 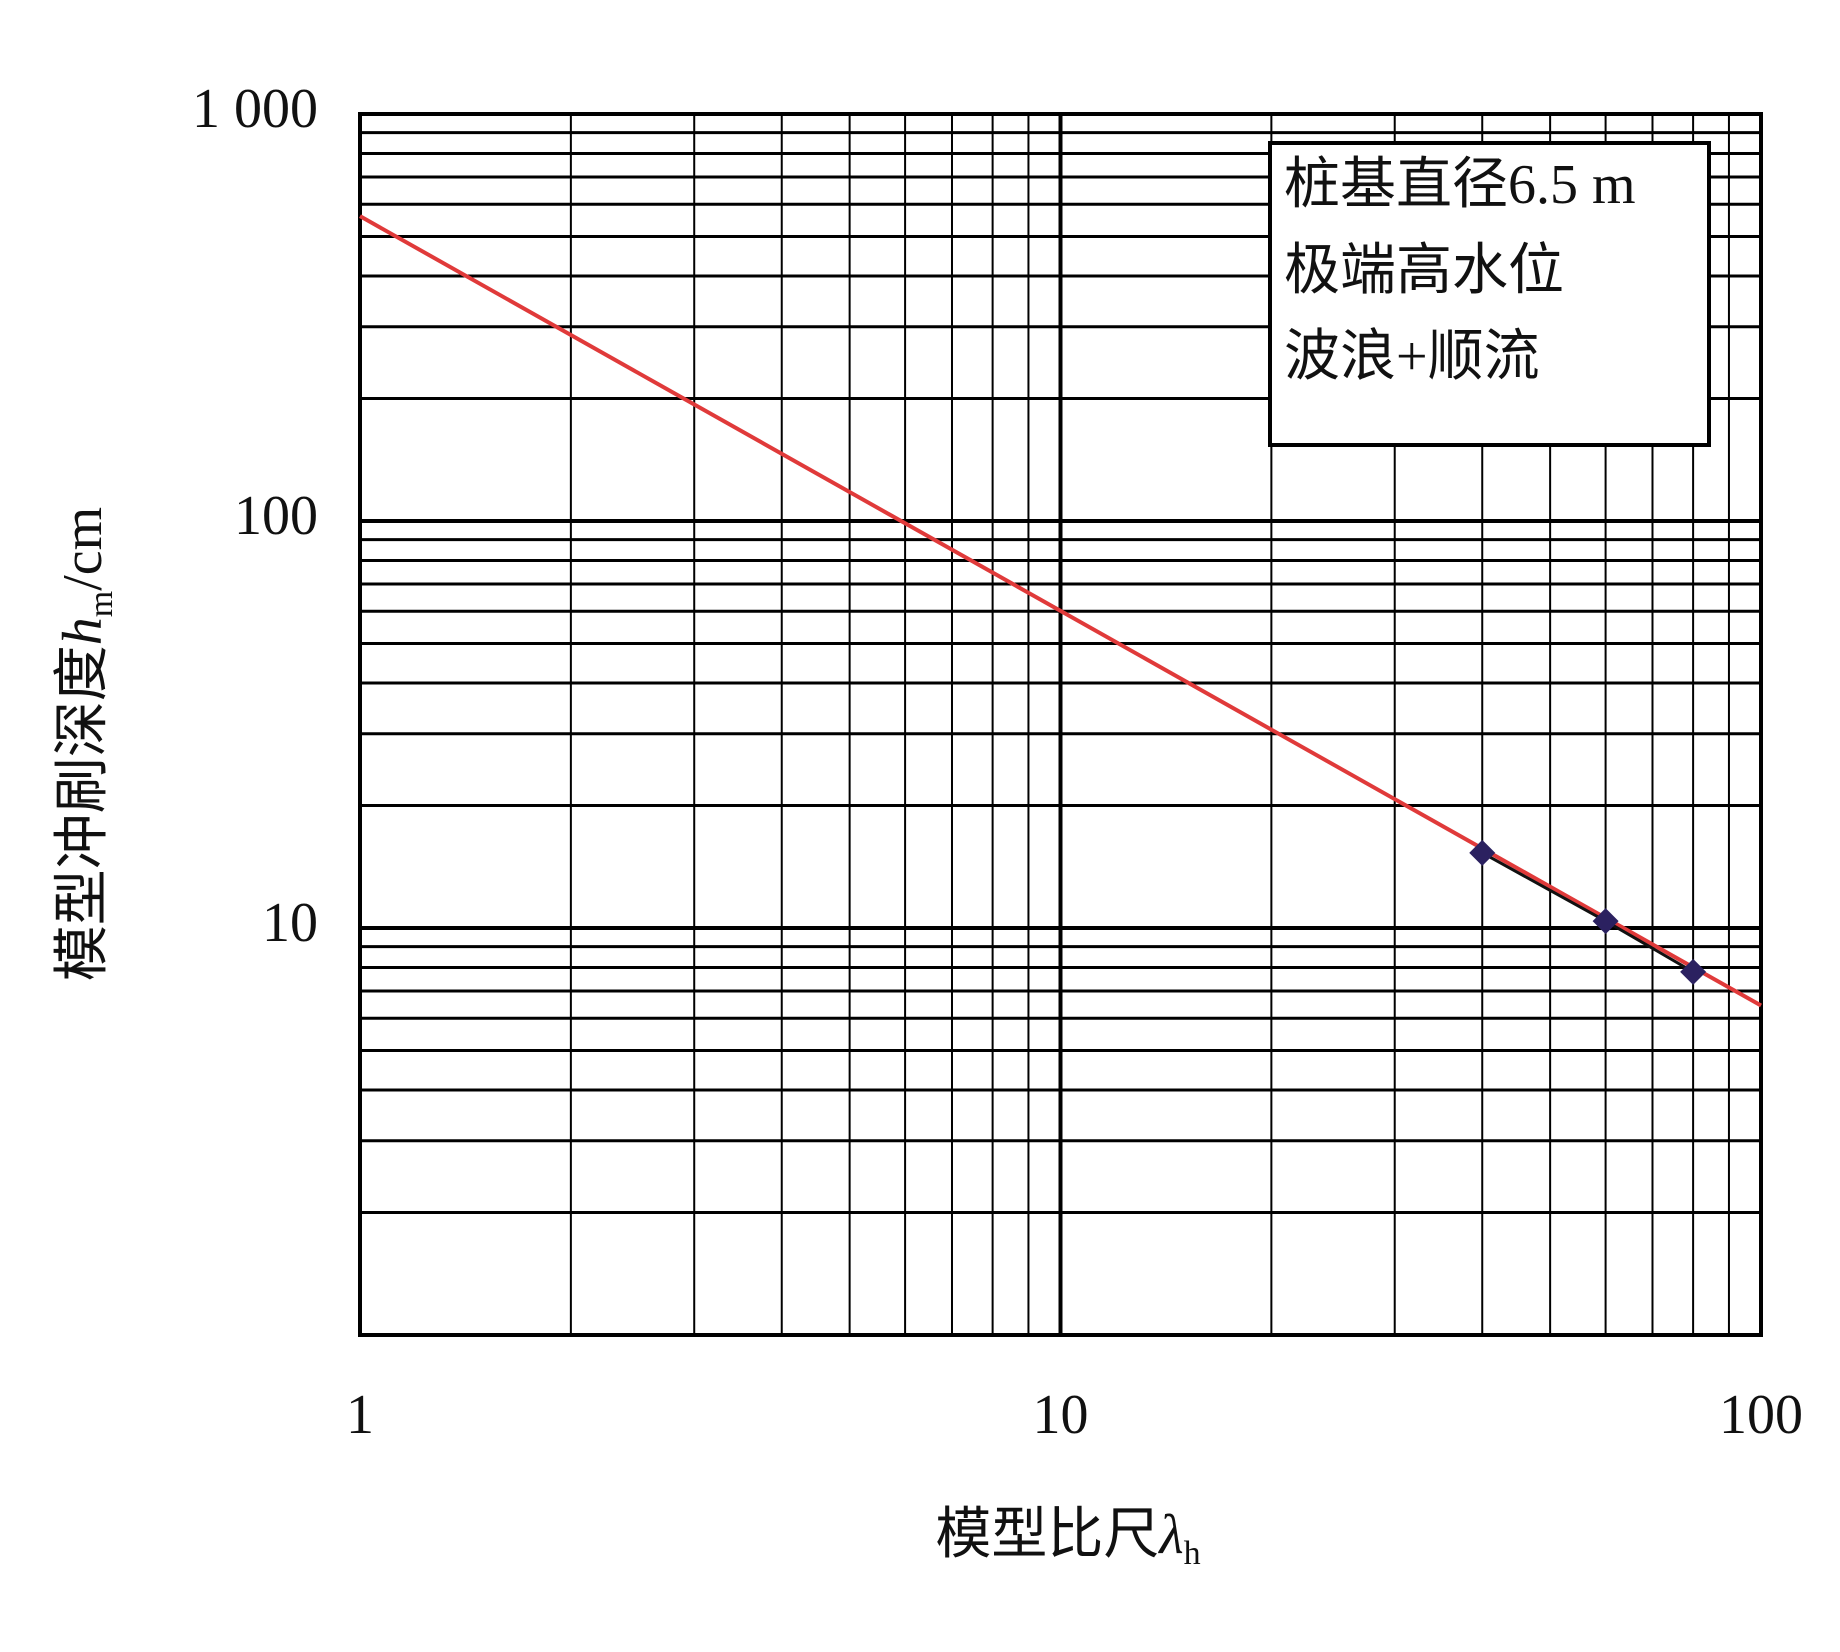 What do you see at coordinates (1424, 271) in the screenshot?
I see `annotation-text: 极端高水位` at bounding box center [1424, 271].